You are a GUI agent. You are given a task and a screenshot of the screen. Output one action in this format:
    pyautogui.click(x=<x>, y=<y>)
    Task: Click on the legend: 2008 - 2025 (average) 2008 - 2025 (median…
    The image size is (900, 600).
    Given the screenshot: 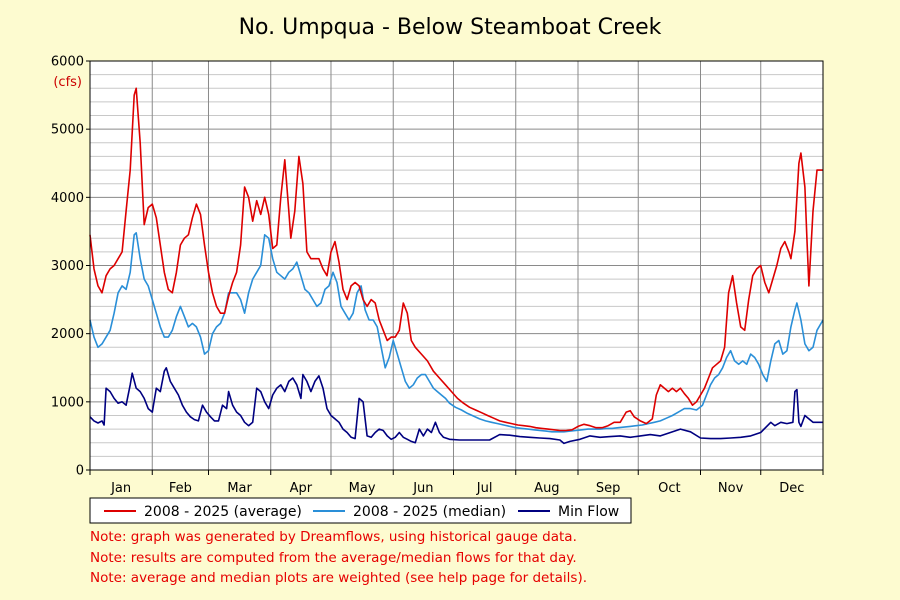 What is the action you would take?
    pyautogui.click(x=360, y=510)
    